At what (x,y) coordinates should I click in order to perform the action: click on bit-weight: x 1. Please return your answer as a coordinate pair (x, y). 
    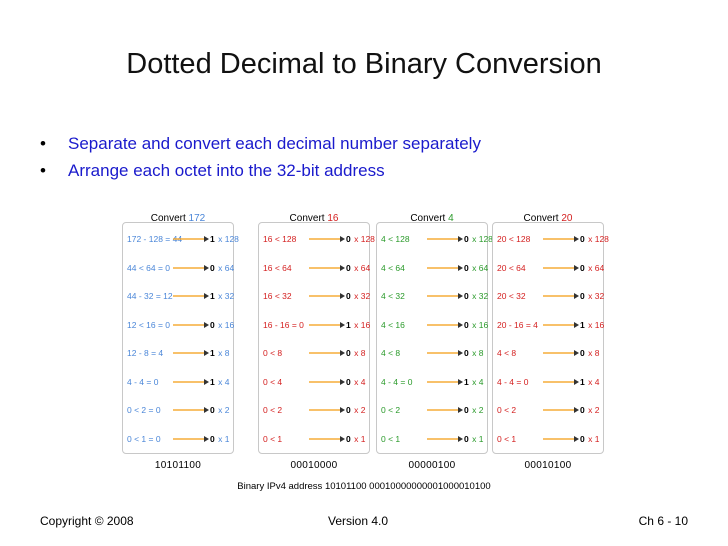
    Looking at the image, I should click on (594, 438).